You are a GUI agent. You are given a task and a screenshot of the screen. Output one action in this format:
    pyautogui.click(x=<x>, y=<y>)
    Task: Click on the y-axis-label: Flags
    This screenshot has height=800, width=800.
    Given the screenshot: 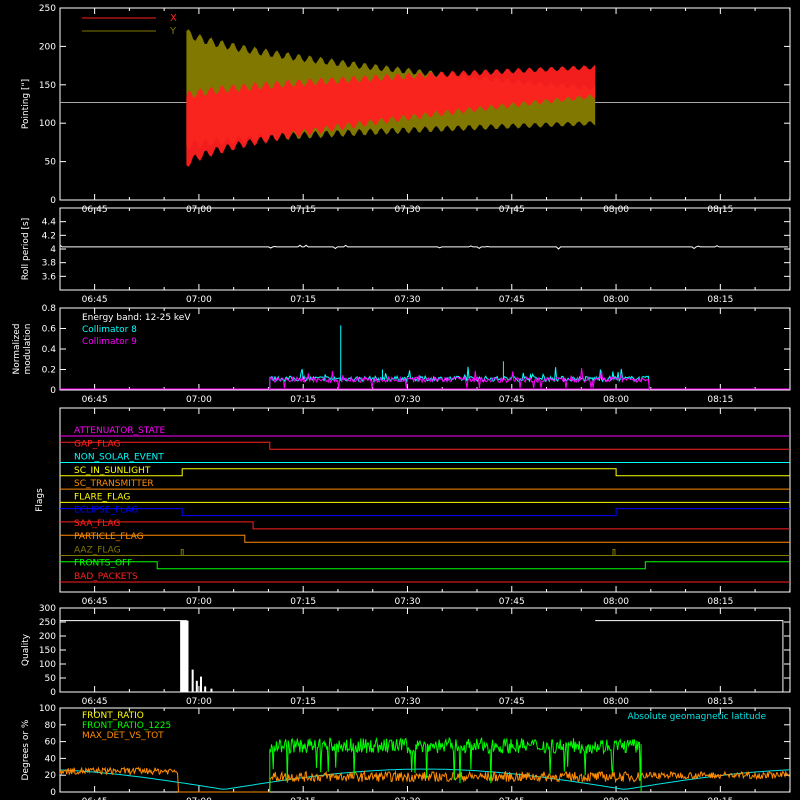 What is the action you would take?
    pyautogui.click(x=40, y=500)
    